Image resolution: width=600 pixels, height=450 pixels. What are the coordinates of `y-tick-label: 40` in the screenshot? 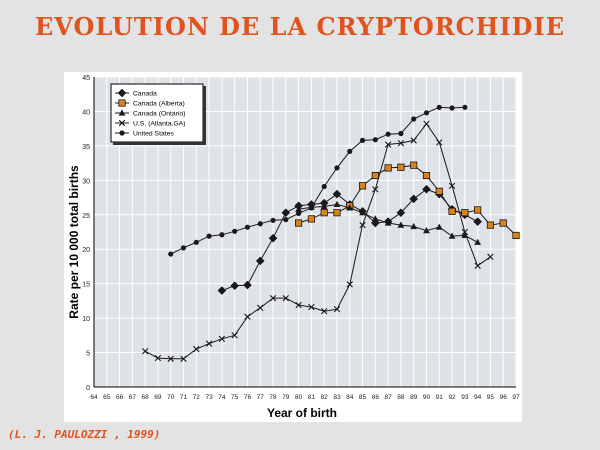 It's located at (86, 112).